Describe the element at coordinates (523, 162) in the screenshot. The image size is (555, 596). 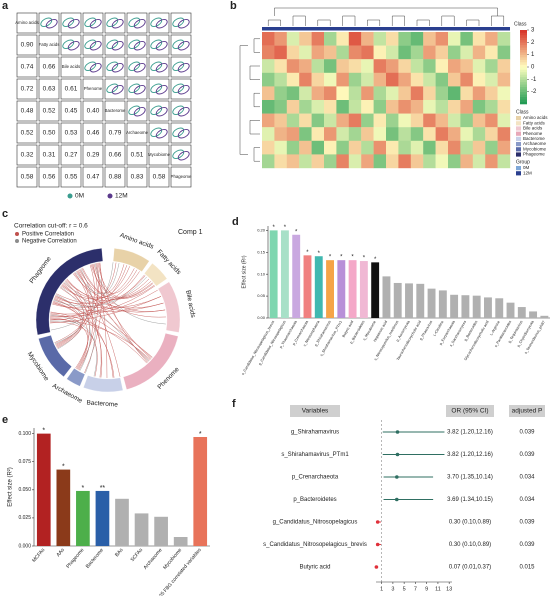
I see `legend-title: Group` at that location.